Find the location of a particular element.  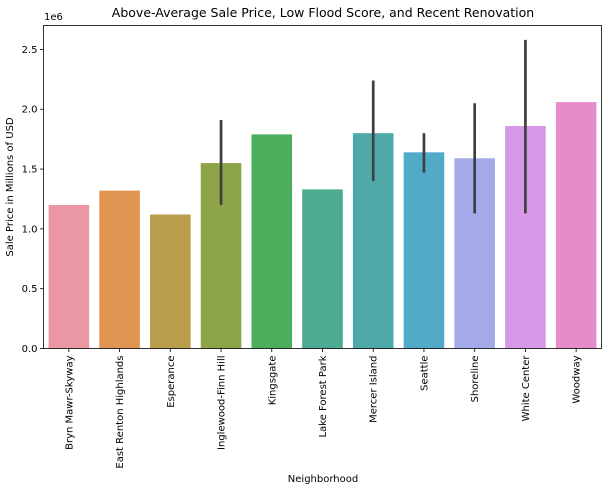

y-tick-label: 0.0 is located at coordinates (30, 349).